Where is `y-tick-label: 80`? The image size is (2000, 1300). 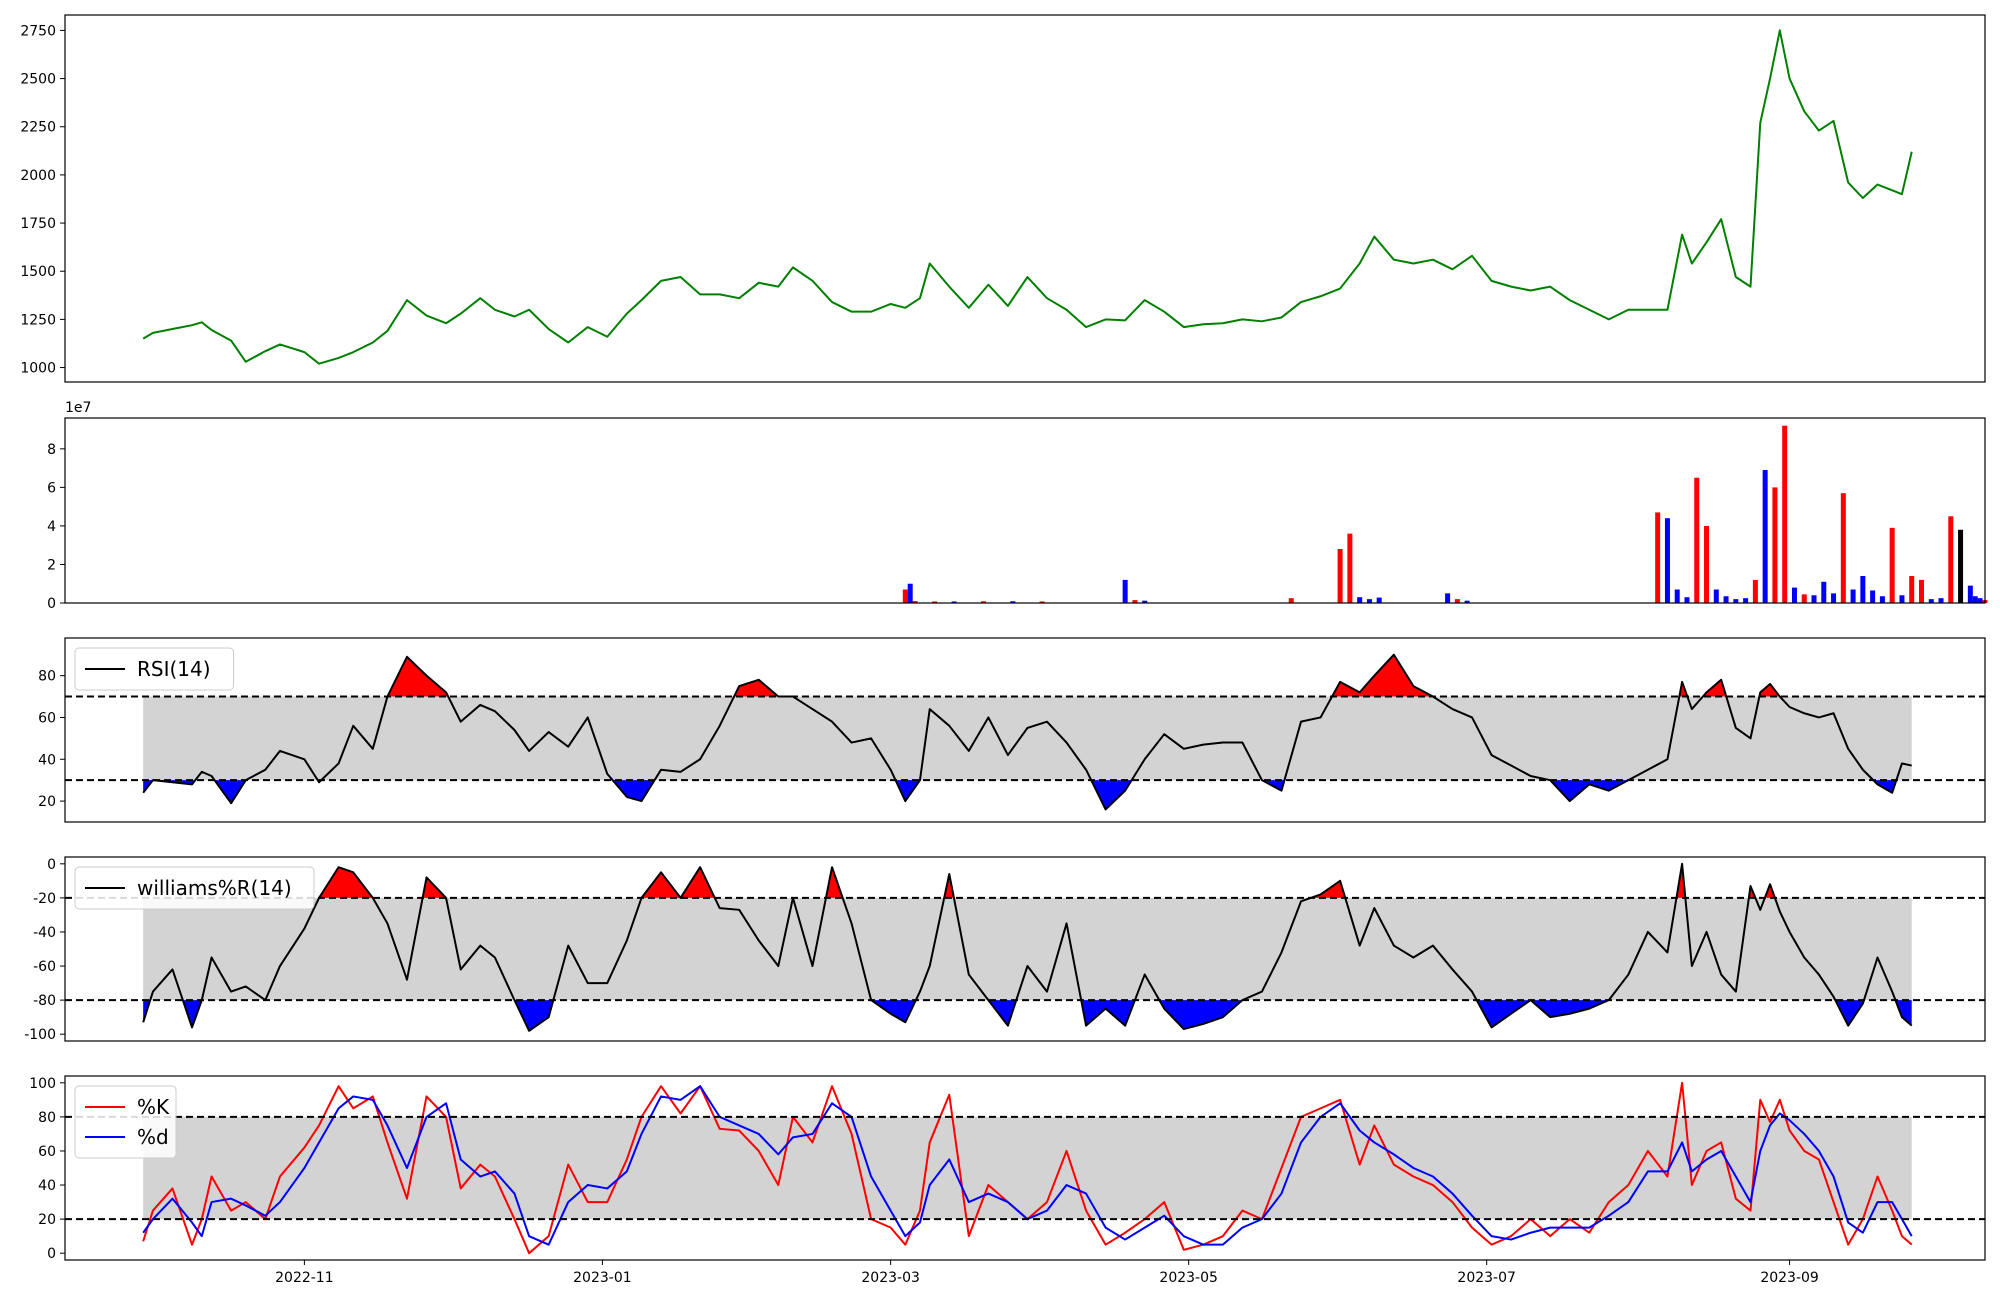
y-tick-label: 80 is located at coordinates (47, 677).